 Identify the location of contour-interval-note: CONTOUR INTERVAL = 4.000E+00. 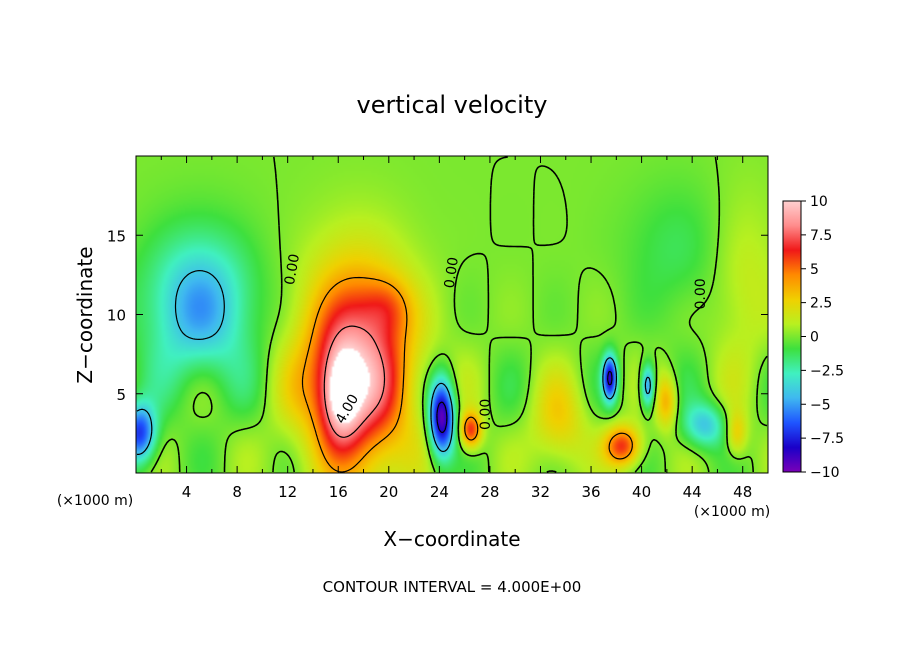
(452, 587).